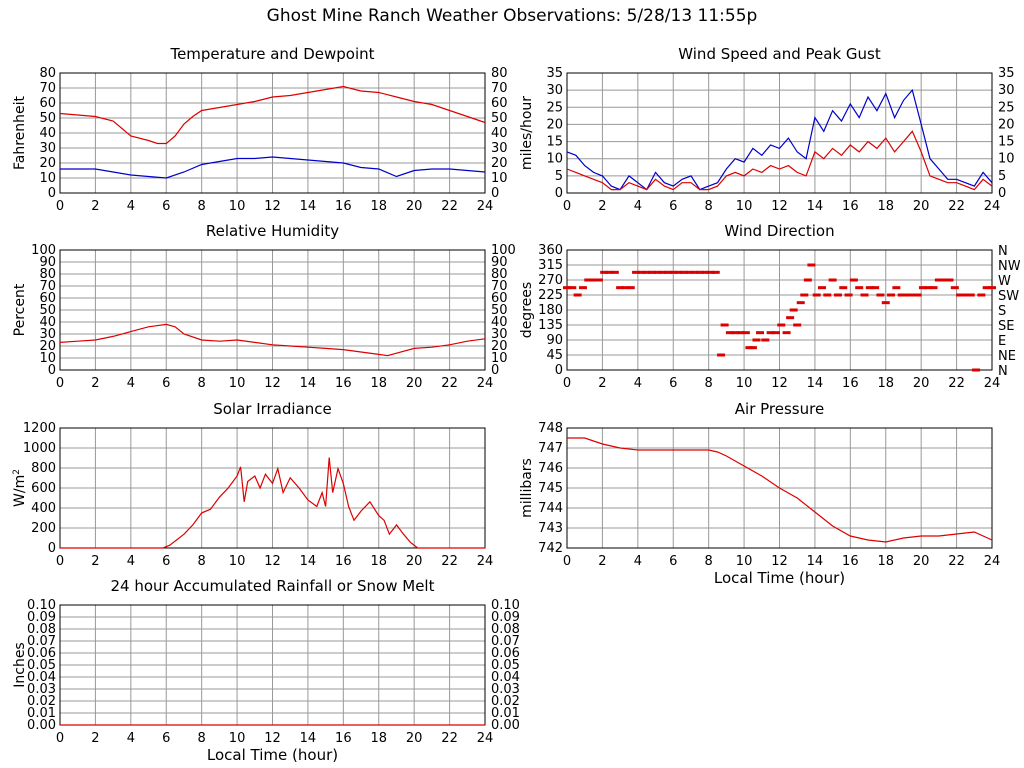 The height and width of the screenshot is (768, 1024). What do you see at coordinates (554, 90) in the screenshot?
I see `y-tick-label: 30` at bounding box center [554, 90].